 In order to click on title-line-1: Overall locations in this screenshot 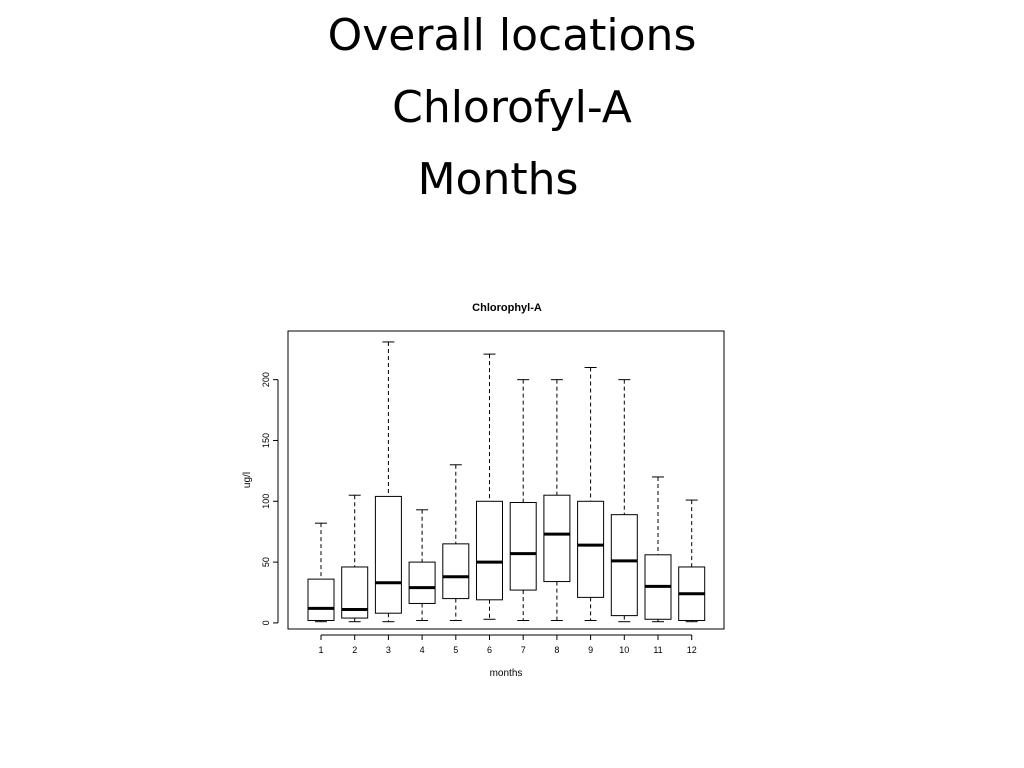, I will do `click(512, 35)`.